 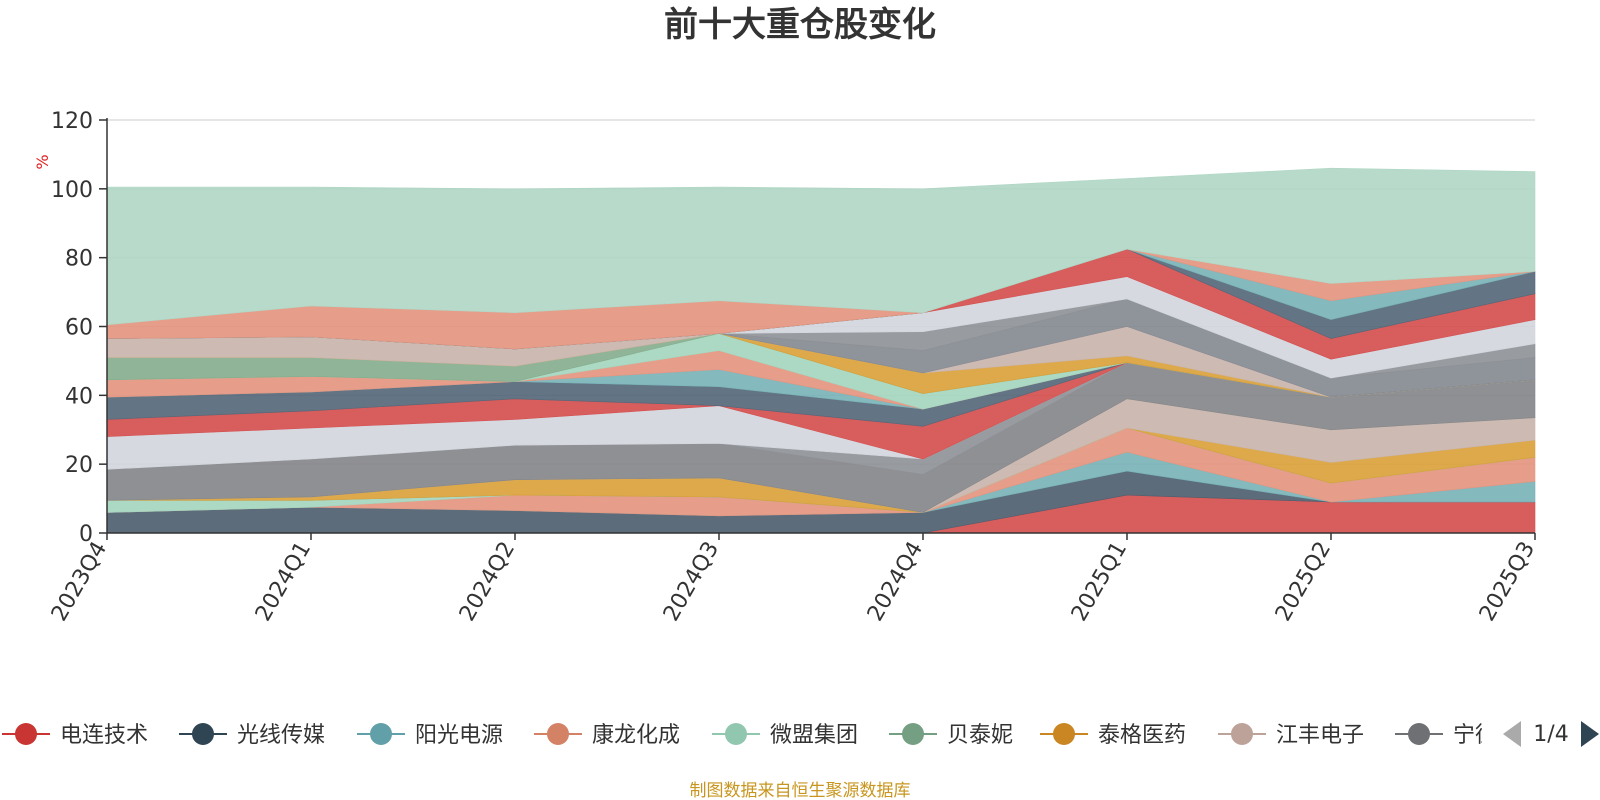 I want to click on legend-prev-arrow-icon, so click(x=1512, y=734).